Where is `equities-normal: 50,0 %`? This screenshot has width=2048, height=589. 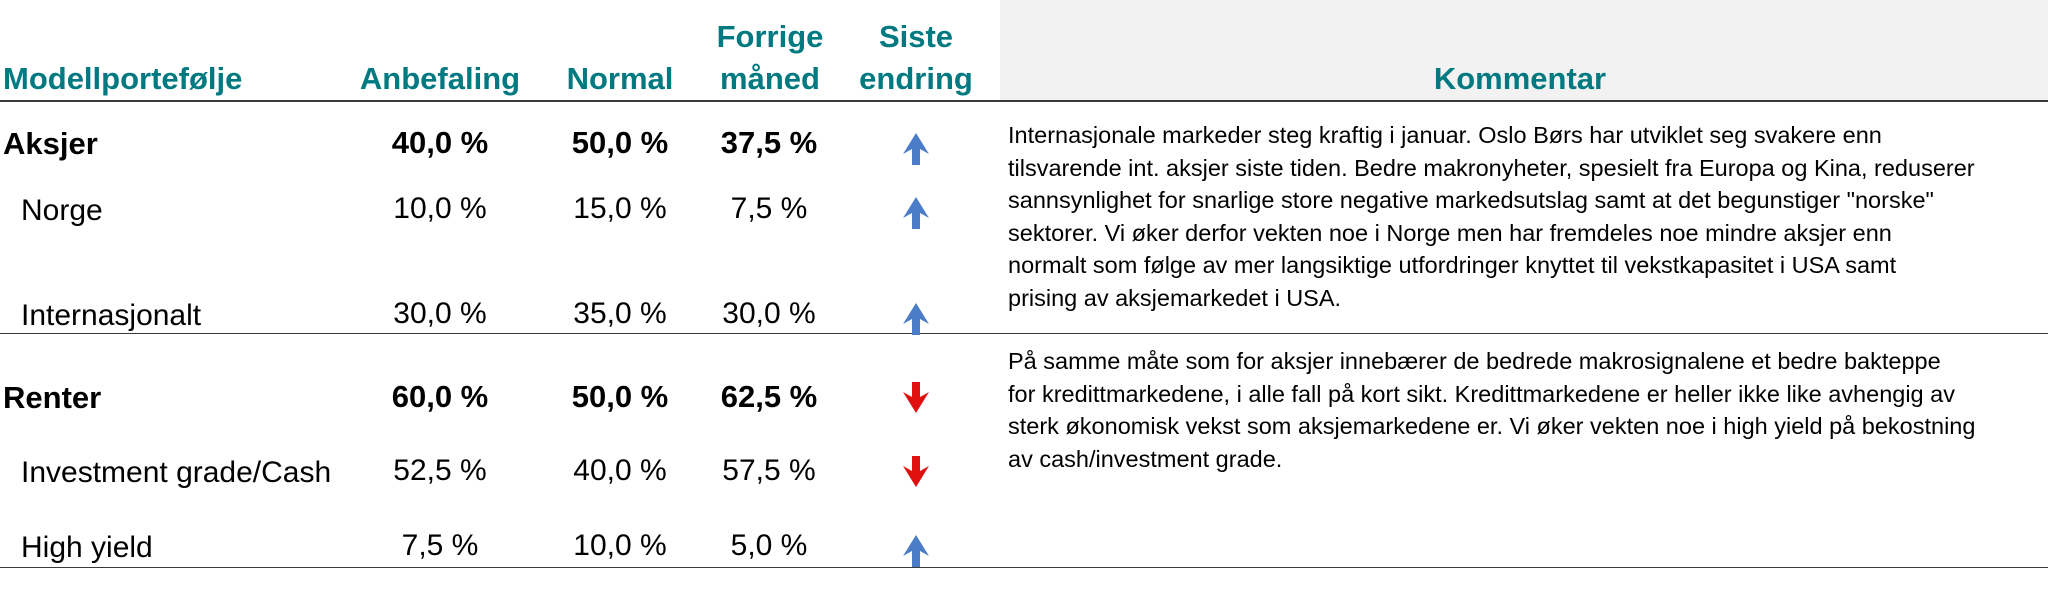
equities-normal: 50,0 % is located at coordinates (620, 142).